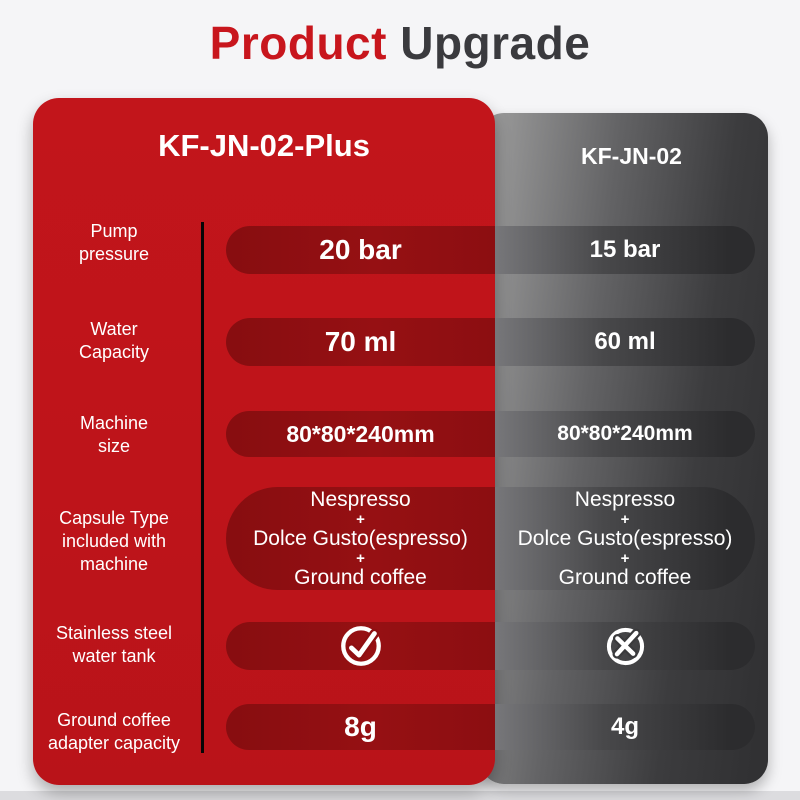 The height and width of the screenshot is (800, 800). Describe the element at coordinates (114, 434) in the screenshot. I see `row-label-machine-size: Machine size` at that location.